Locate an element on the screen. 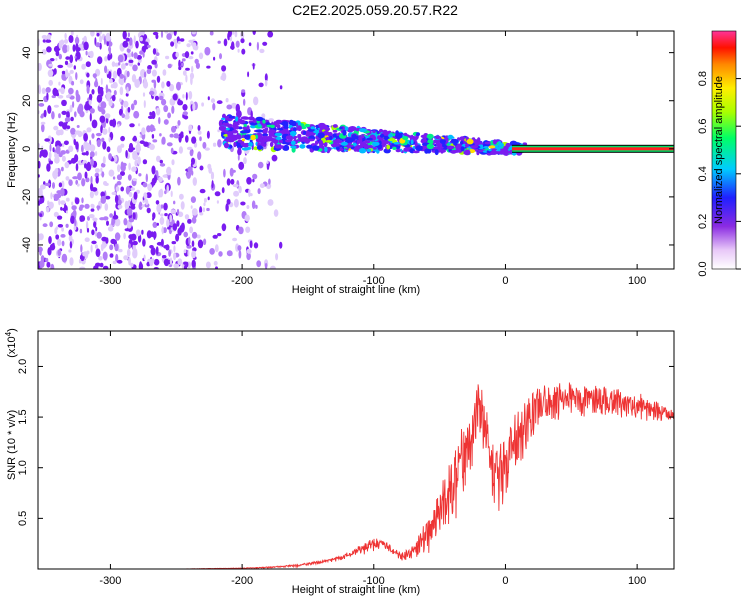 The image size is (750, 600). y-tick-label: 20 is located at coordinates (27, 101).